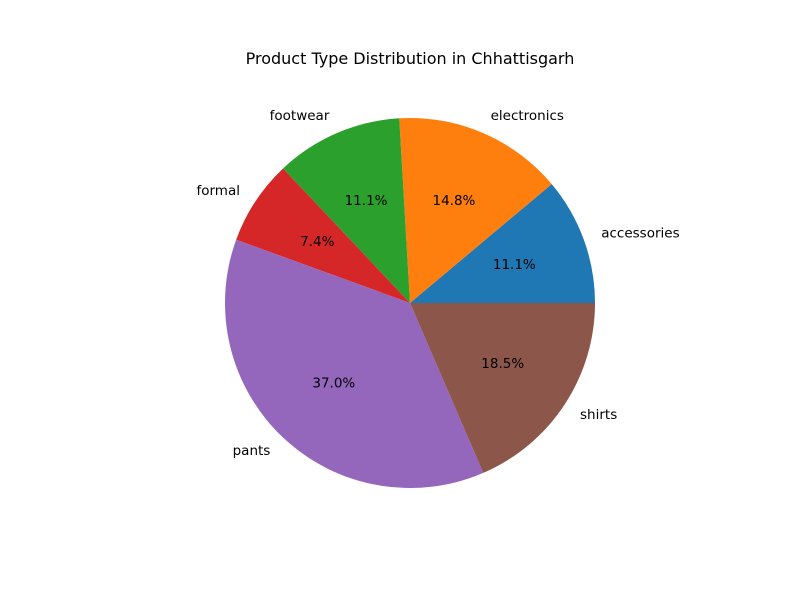 This screenshot has height=600, width=800. What do you see at coordinates (300, 116) in the screenshot?
I see `slice-label-footwear: footwear` at bounding box center [300, 116].